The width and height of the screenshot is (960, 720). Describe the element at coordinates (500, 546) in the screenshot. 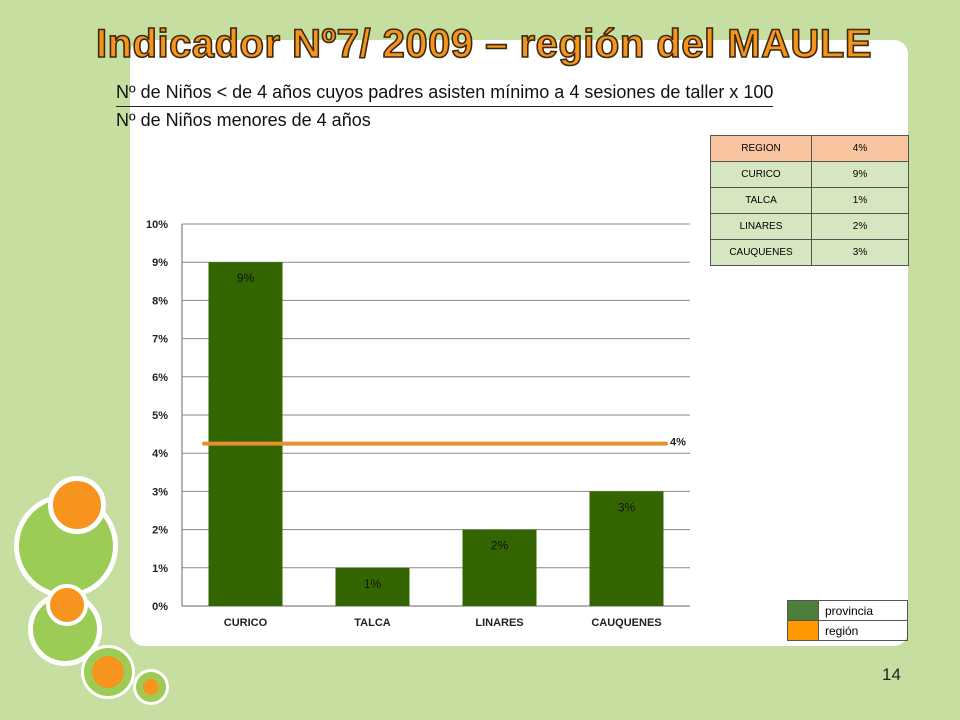

I see `bar-value-label: 2%` at that location.